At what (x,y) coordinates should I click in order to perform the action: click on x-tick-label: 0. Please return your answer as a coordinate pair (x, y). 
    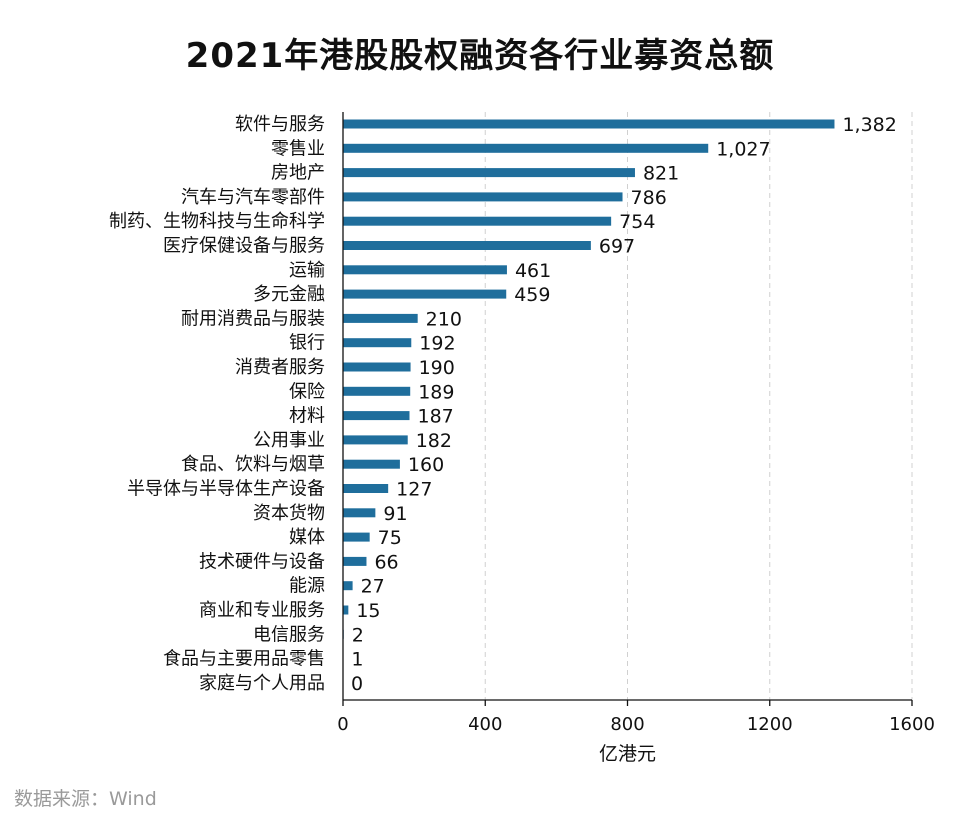
    Looking at the image, I should click on (342, 724).